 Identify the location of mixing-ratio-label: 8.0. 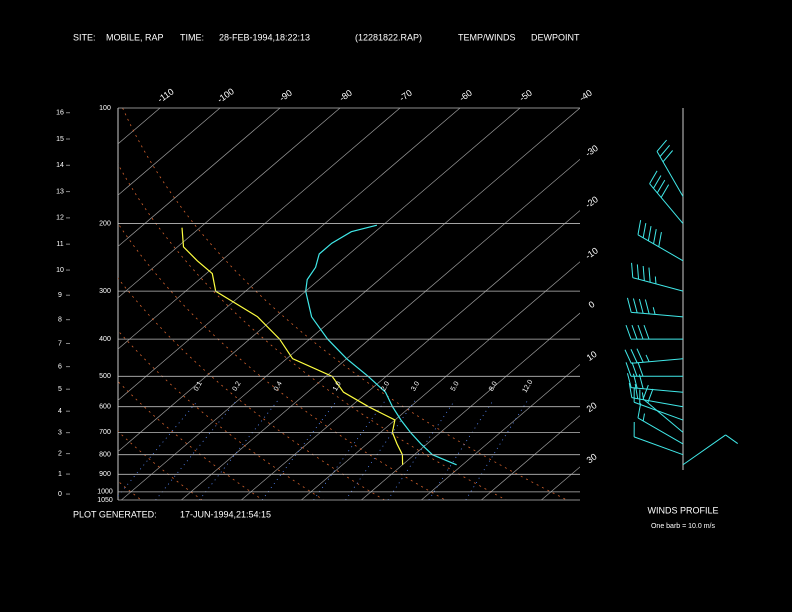
(493, 386).